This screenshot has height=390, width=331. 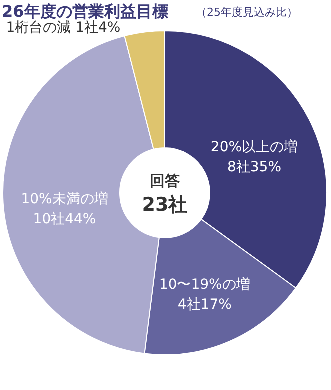 I want to click on data-label: 8社35%, so click(x=254, y=167).